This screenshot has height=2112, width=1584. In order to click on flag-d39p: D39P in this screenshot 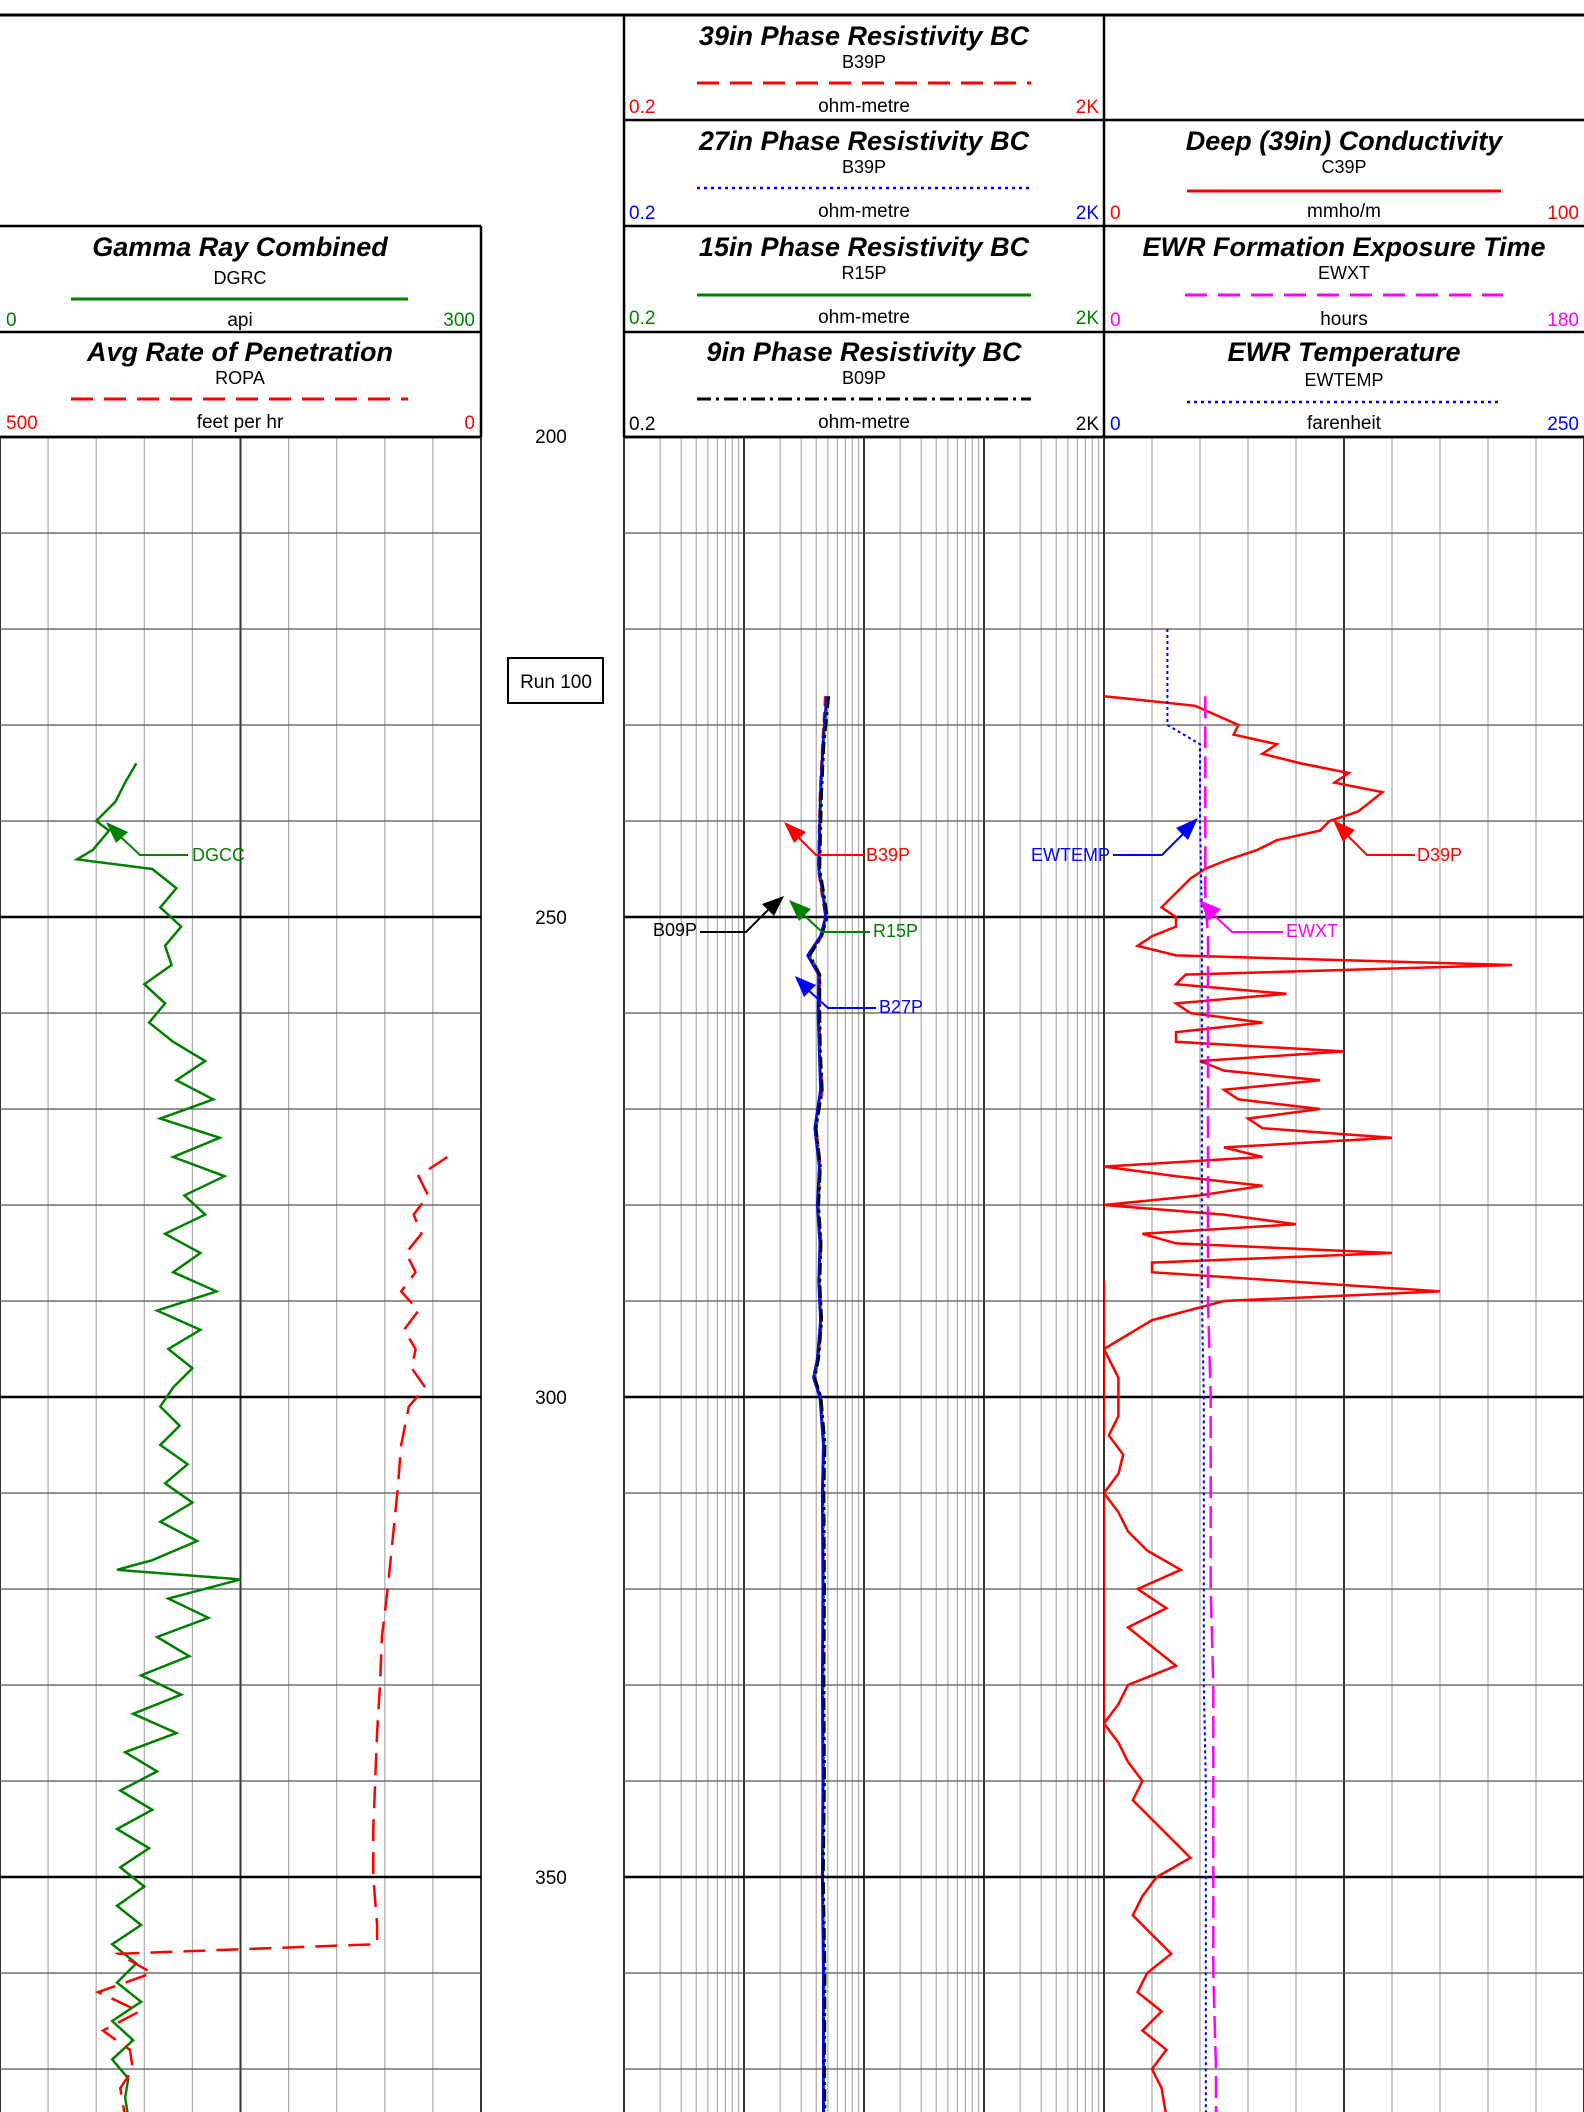, I will do `click(1397, 842)`.